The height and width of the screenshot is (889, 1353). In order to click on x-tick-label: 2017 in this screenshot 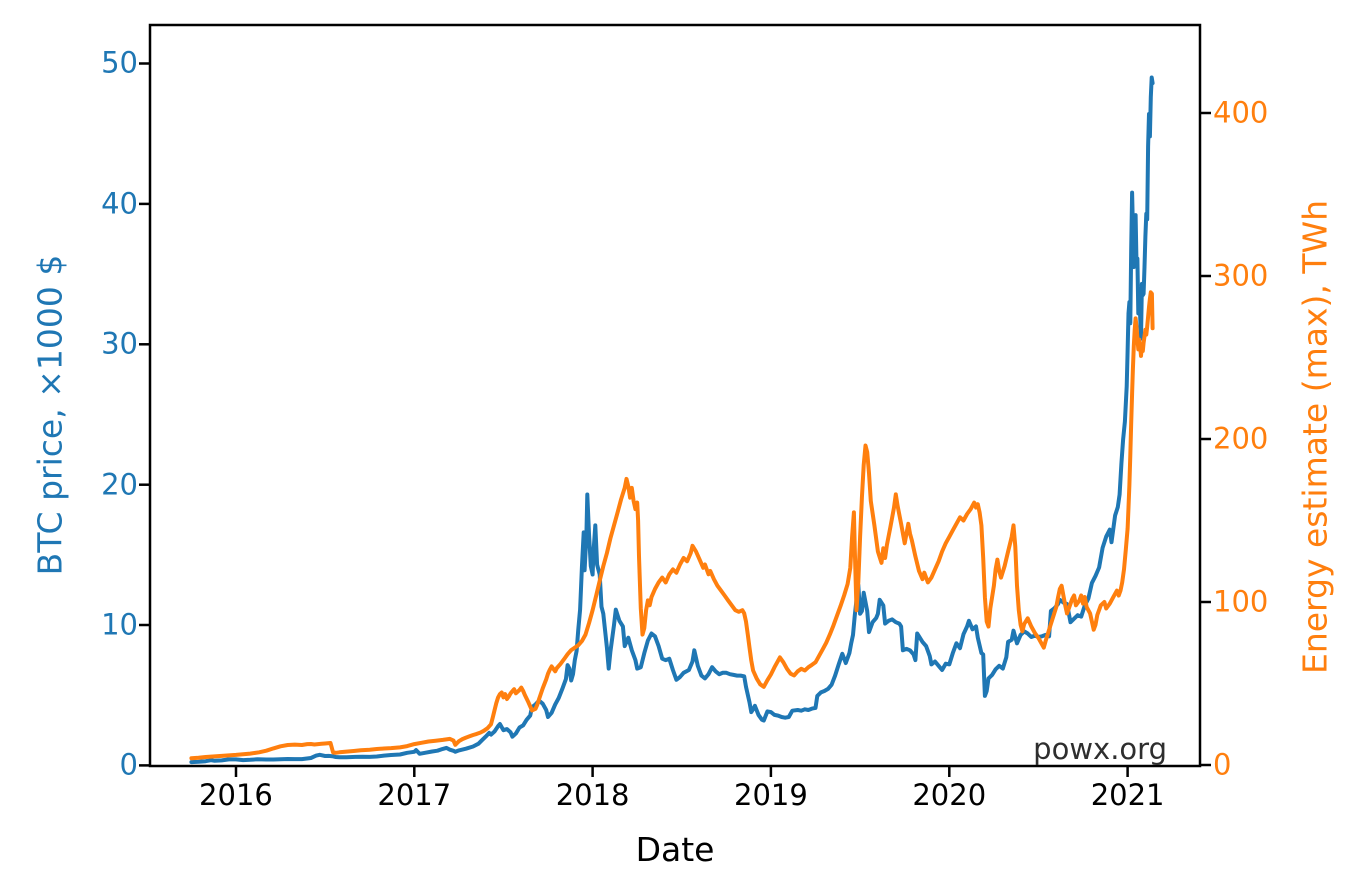, I will do `click(414, 795)`.